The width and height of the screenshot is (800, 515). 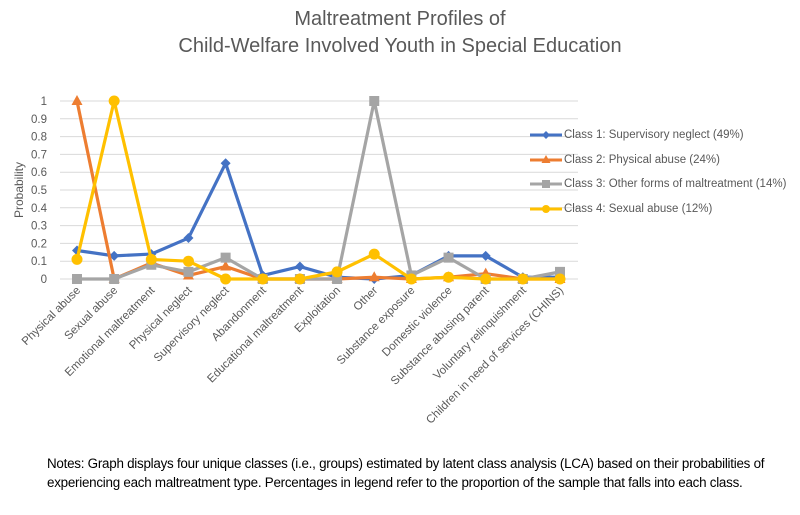 What do you see at coordinates (161, 318) in the screenshot?
I see `x-tick-label: Physical neglect` at bounding box center [161, 318].